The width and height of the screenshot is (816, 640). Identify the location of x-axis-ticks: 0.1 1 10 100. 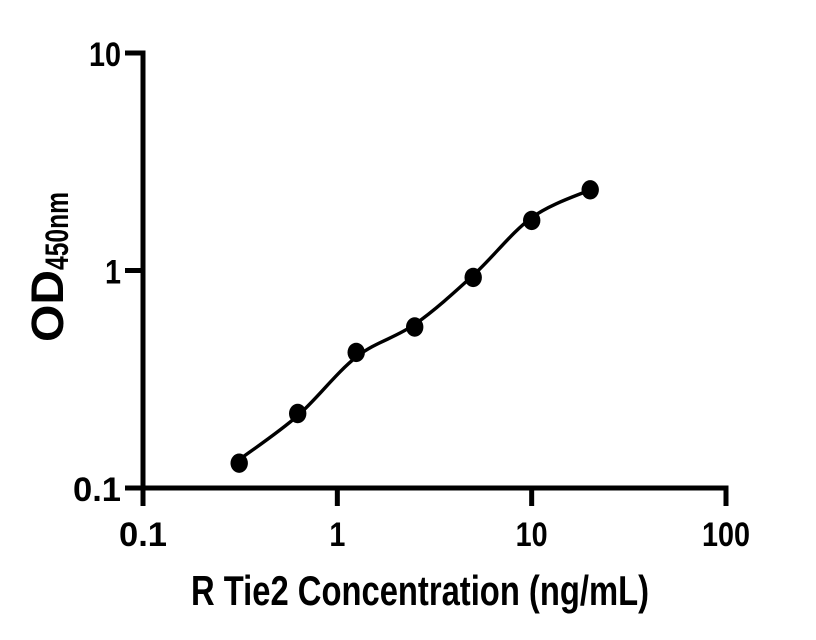
(434, 521).